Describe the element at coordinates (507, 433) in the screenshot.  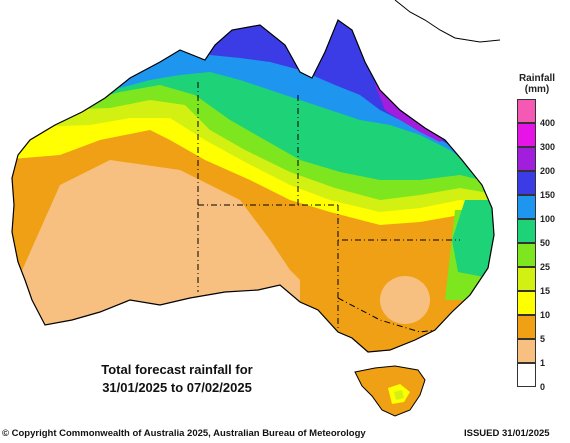
I see `issued-date: ISSUED 31/01/2025` at that location.